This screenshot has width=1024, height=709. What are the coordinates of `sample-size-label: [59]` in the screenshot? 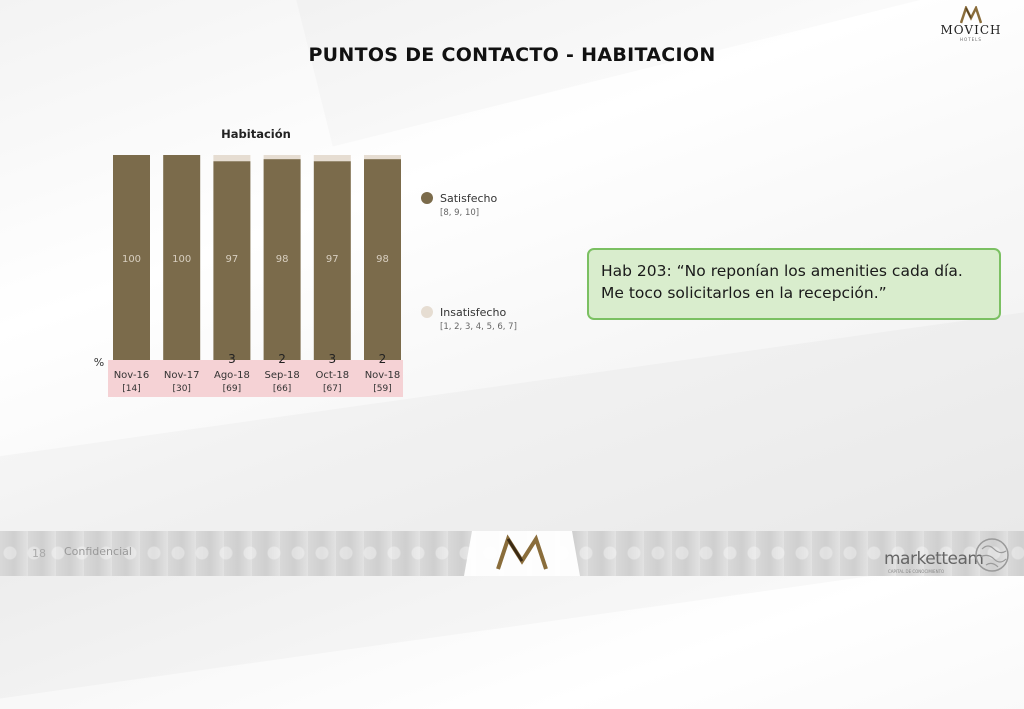 It's located at (382, 389).